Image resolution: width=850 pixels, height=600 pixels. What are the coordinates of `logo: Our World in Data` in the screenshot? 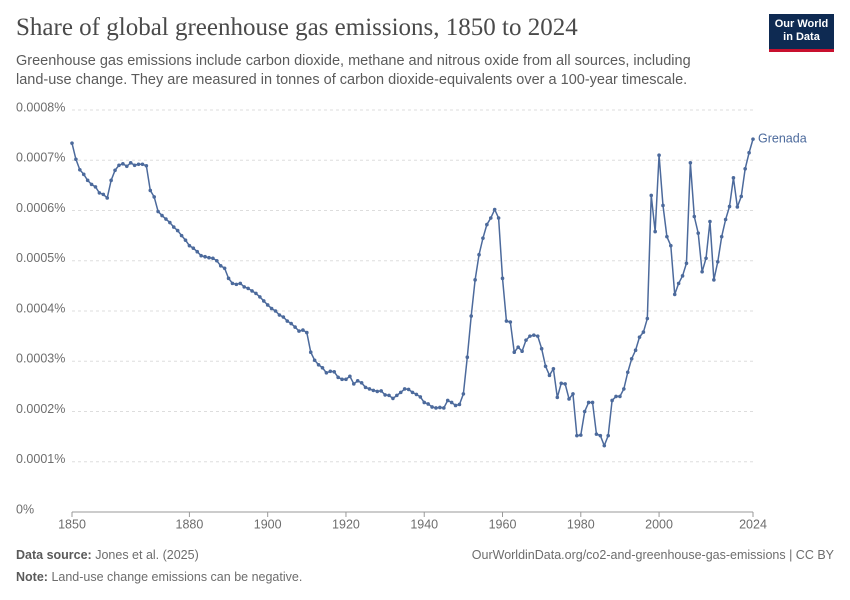 It's located at (801, 33).